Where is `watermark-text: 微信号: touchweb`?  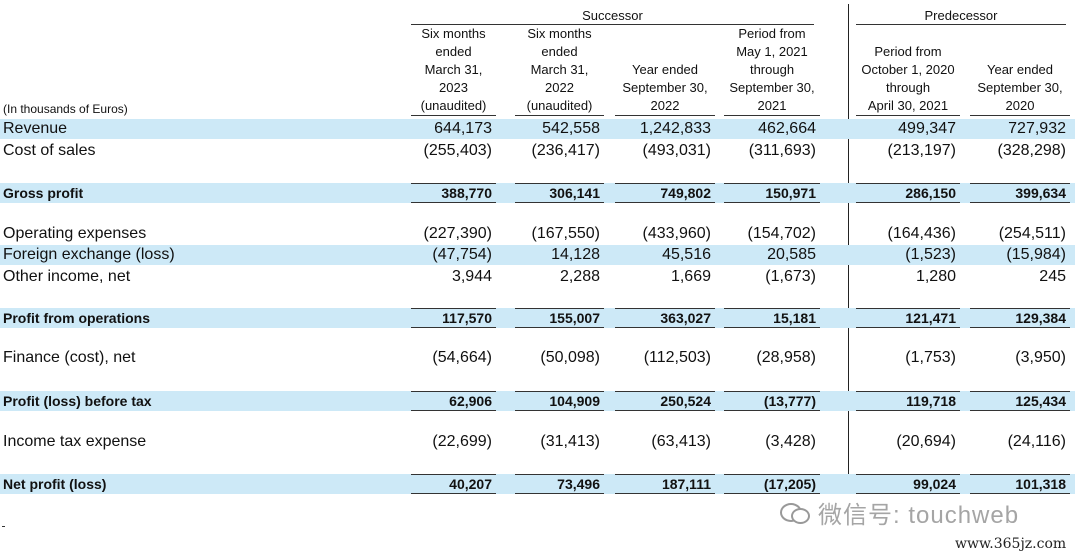
watermark-text: 微信号: touchweb is located at coordinates (919, 515).